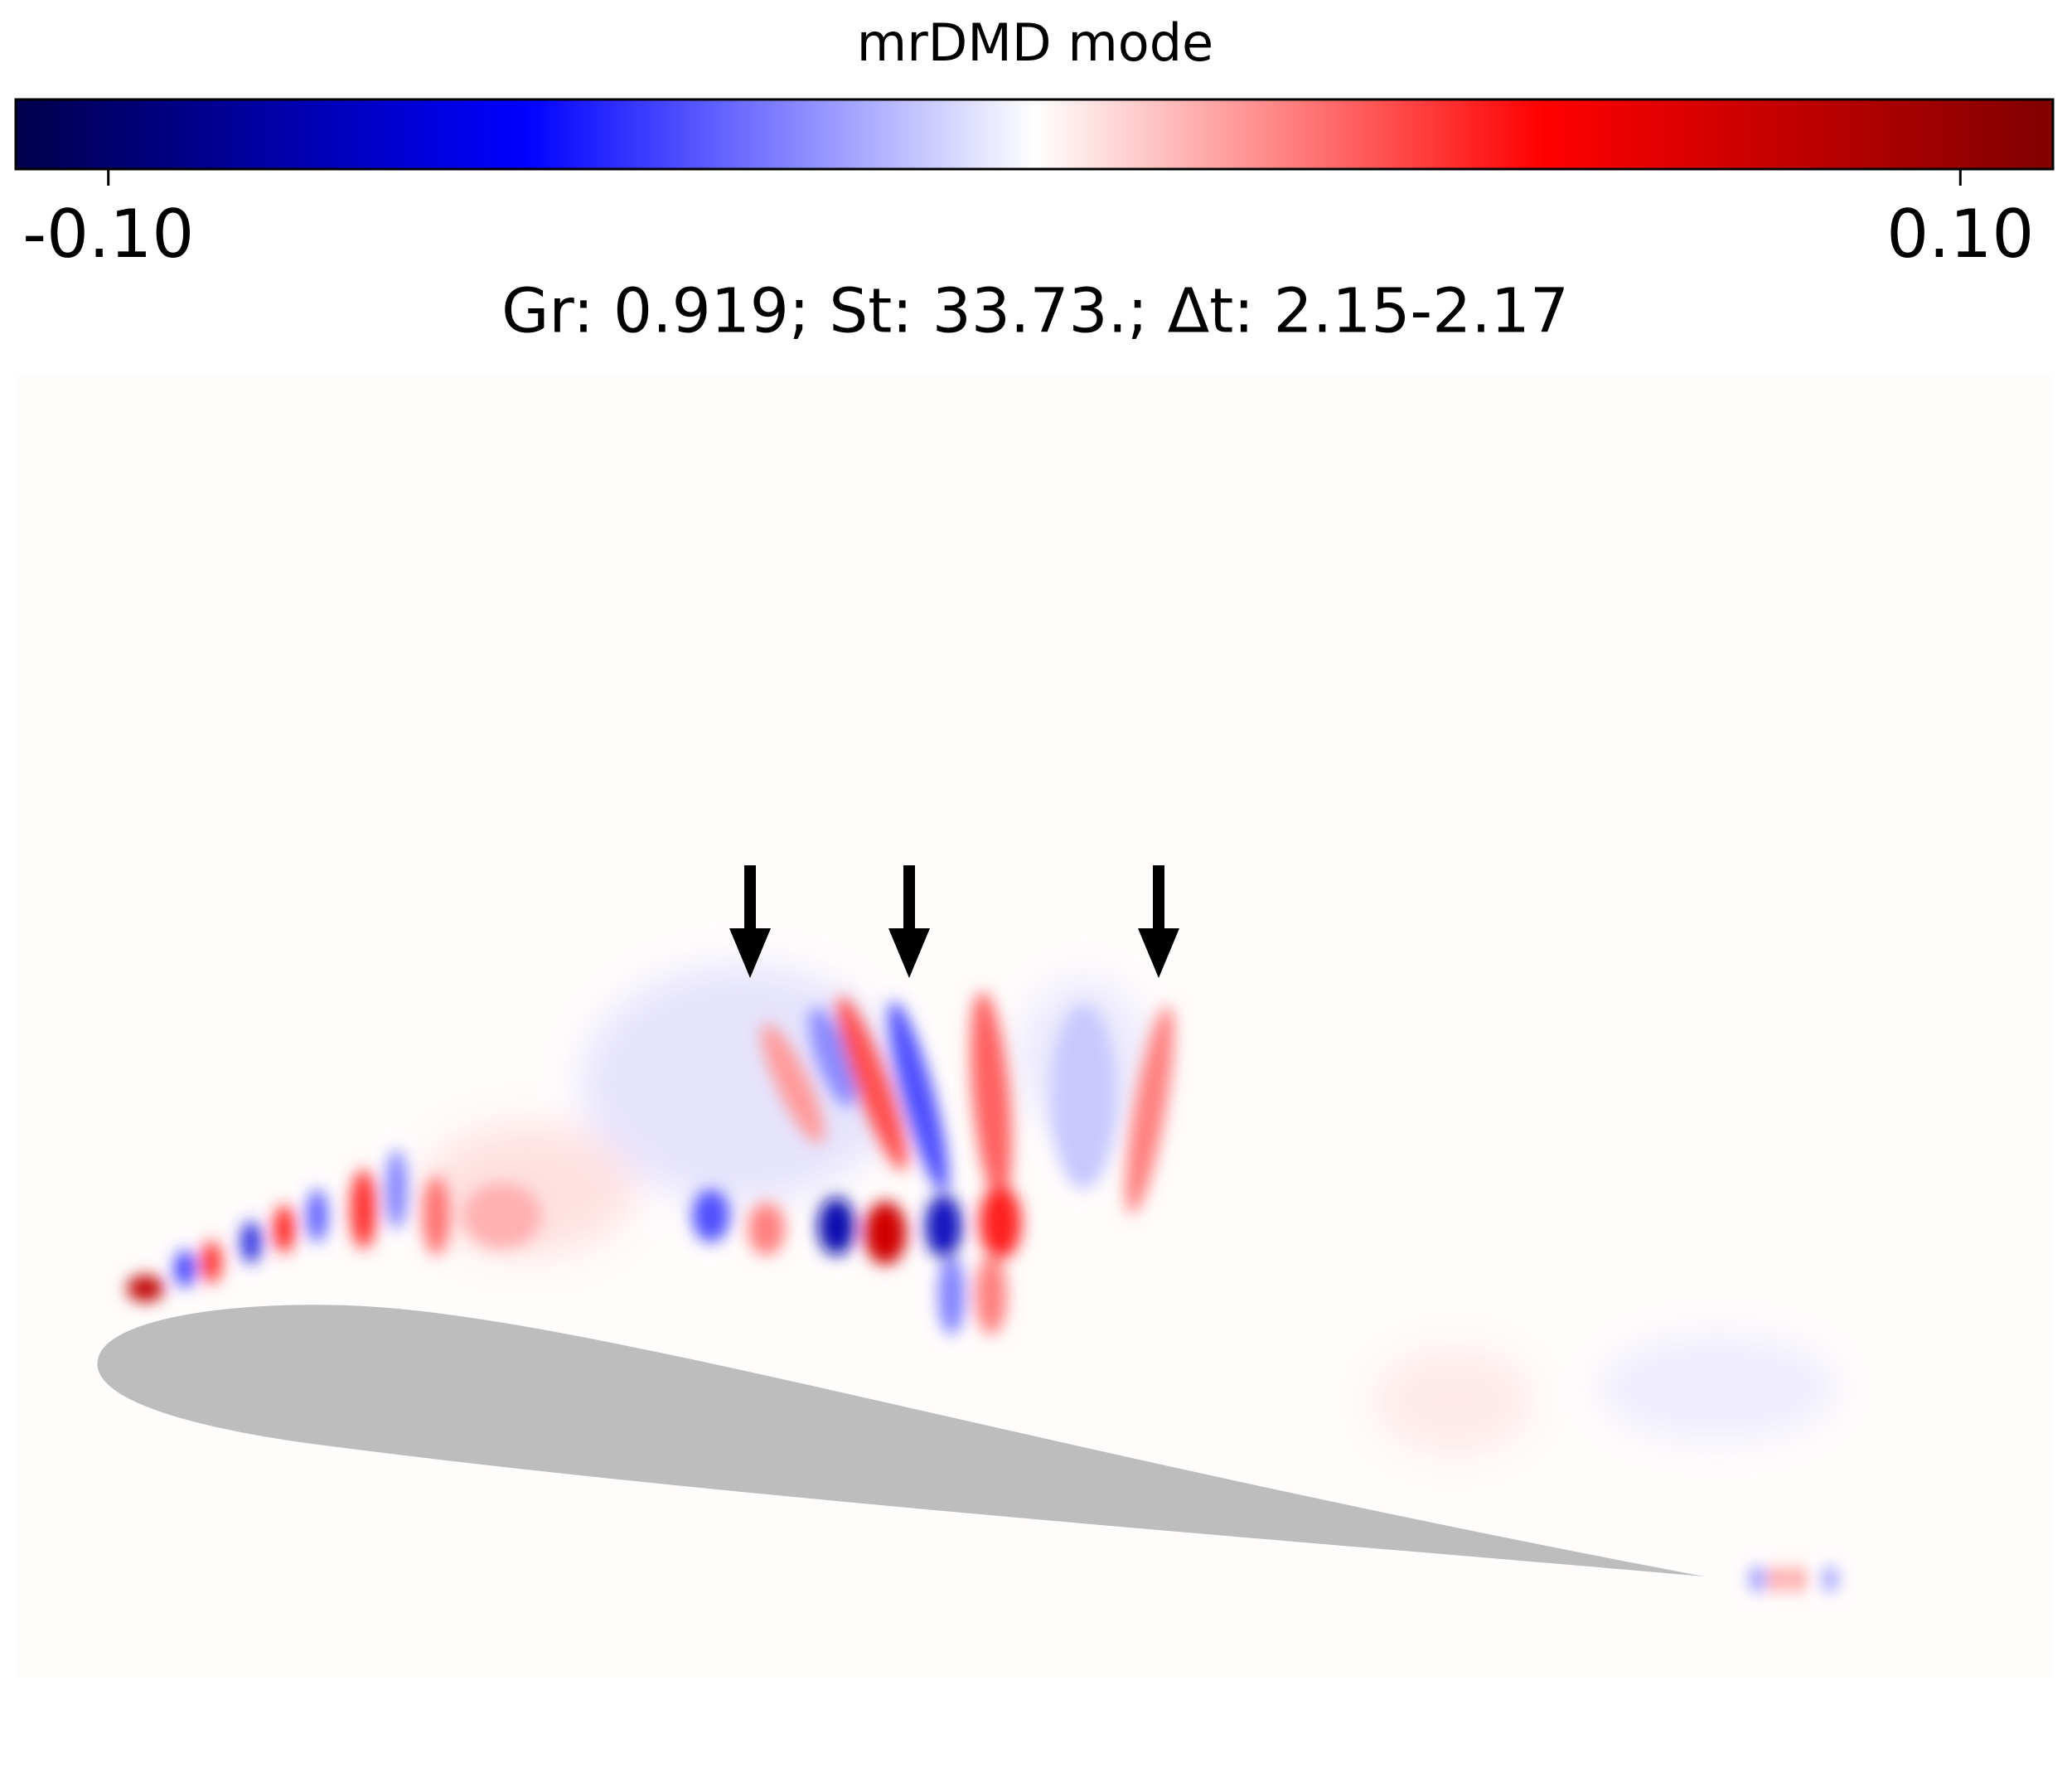 Image resolution: width=2072 pixels, height=1782 pixels. Describe the element at coordinates (901, 1440) in the screenshot. I see `airfoil` at that location.